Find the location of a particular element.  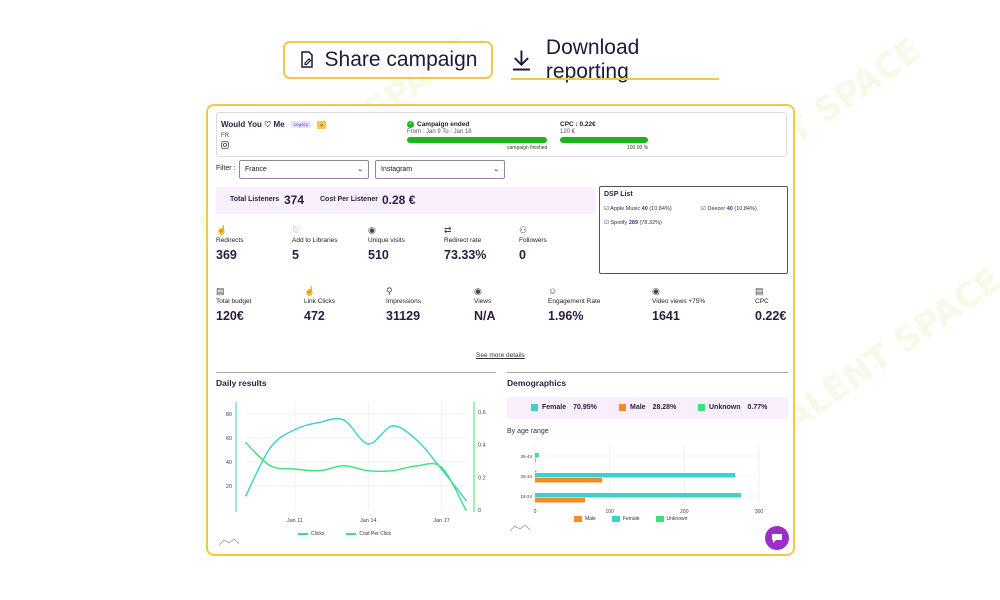

download-icon is located at coordinates (521, 60).